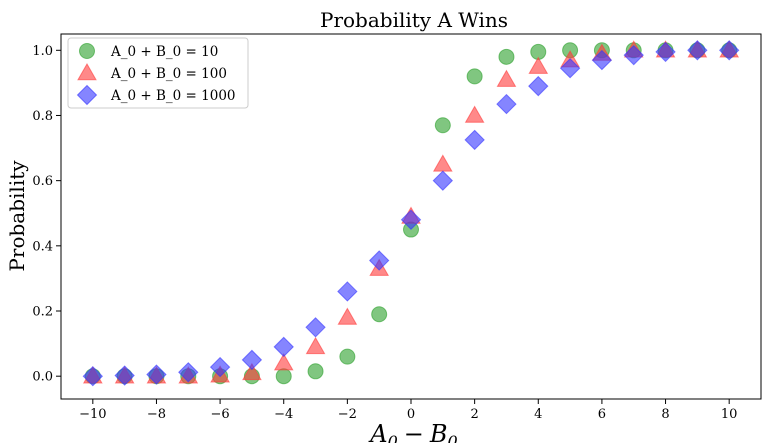  I want to click on legend-item-3: A_0 + B_0 = 1000, so click(156, 95).